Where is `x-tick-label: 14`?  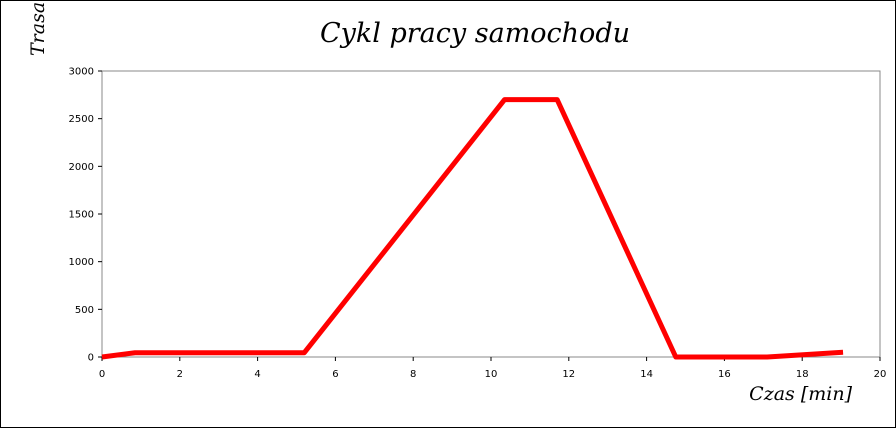 x-tick-label: 14 is located at coordinates (646, 374).